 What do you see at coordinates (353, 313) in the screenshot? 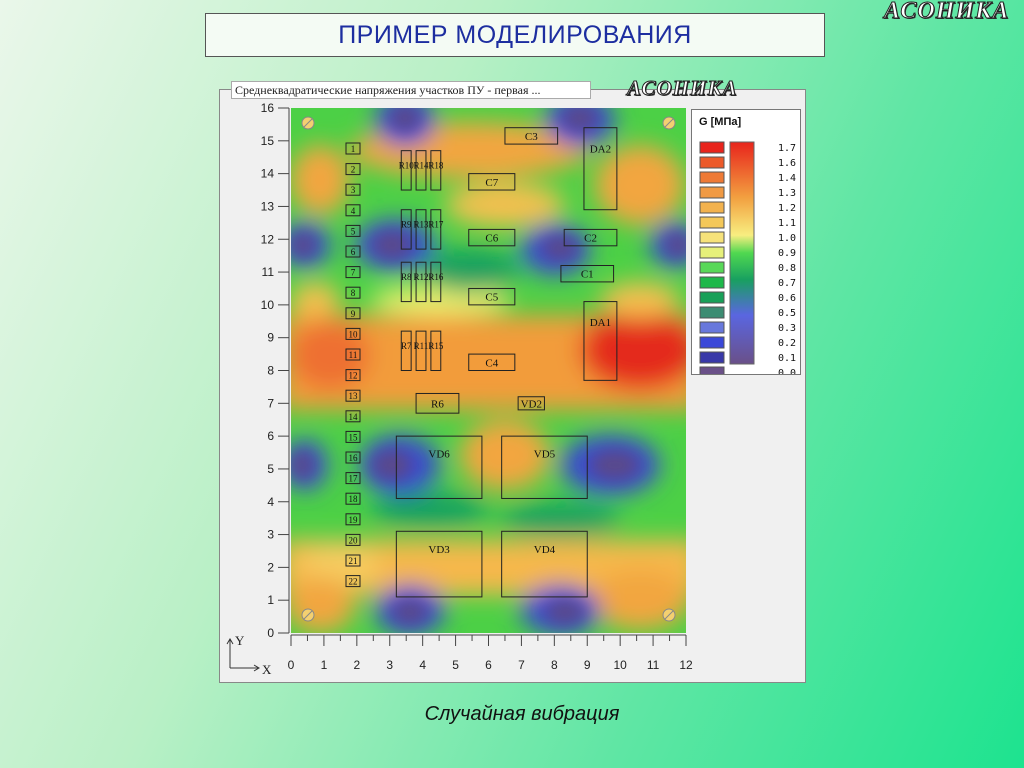
I see `connector-pin: 9` at bounding box center [353, 313].